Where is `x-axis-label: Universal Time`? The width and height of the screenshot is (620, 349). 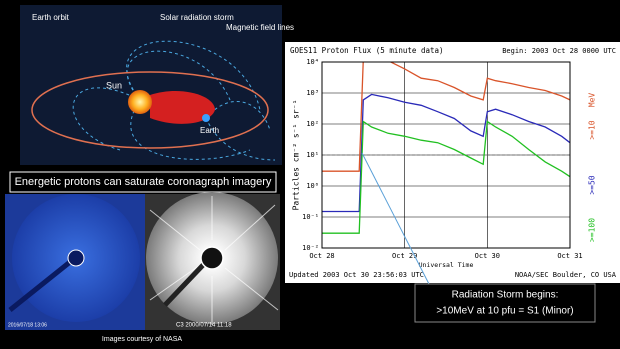 x-axis-label: Universal Time is located at coordinates (446, 265).